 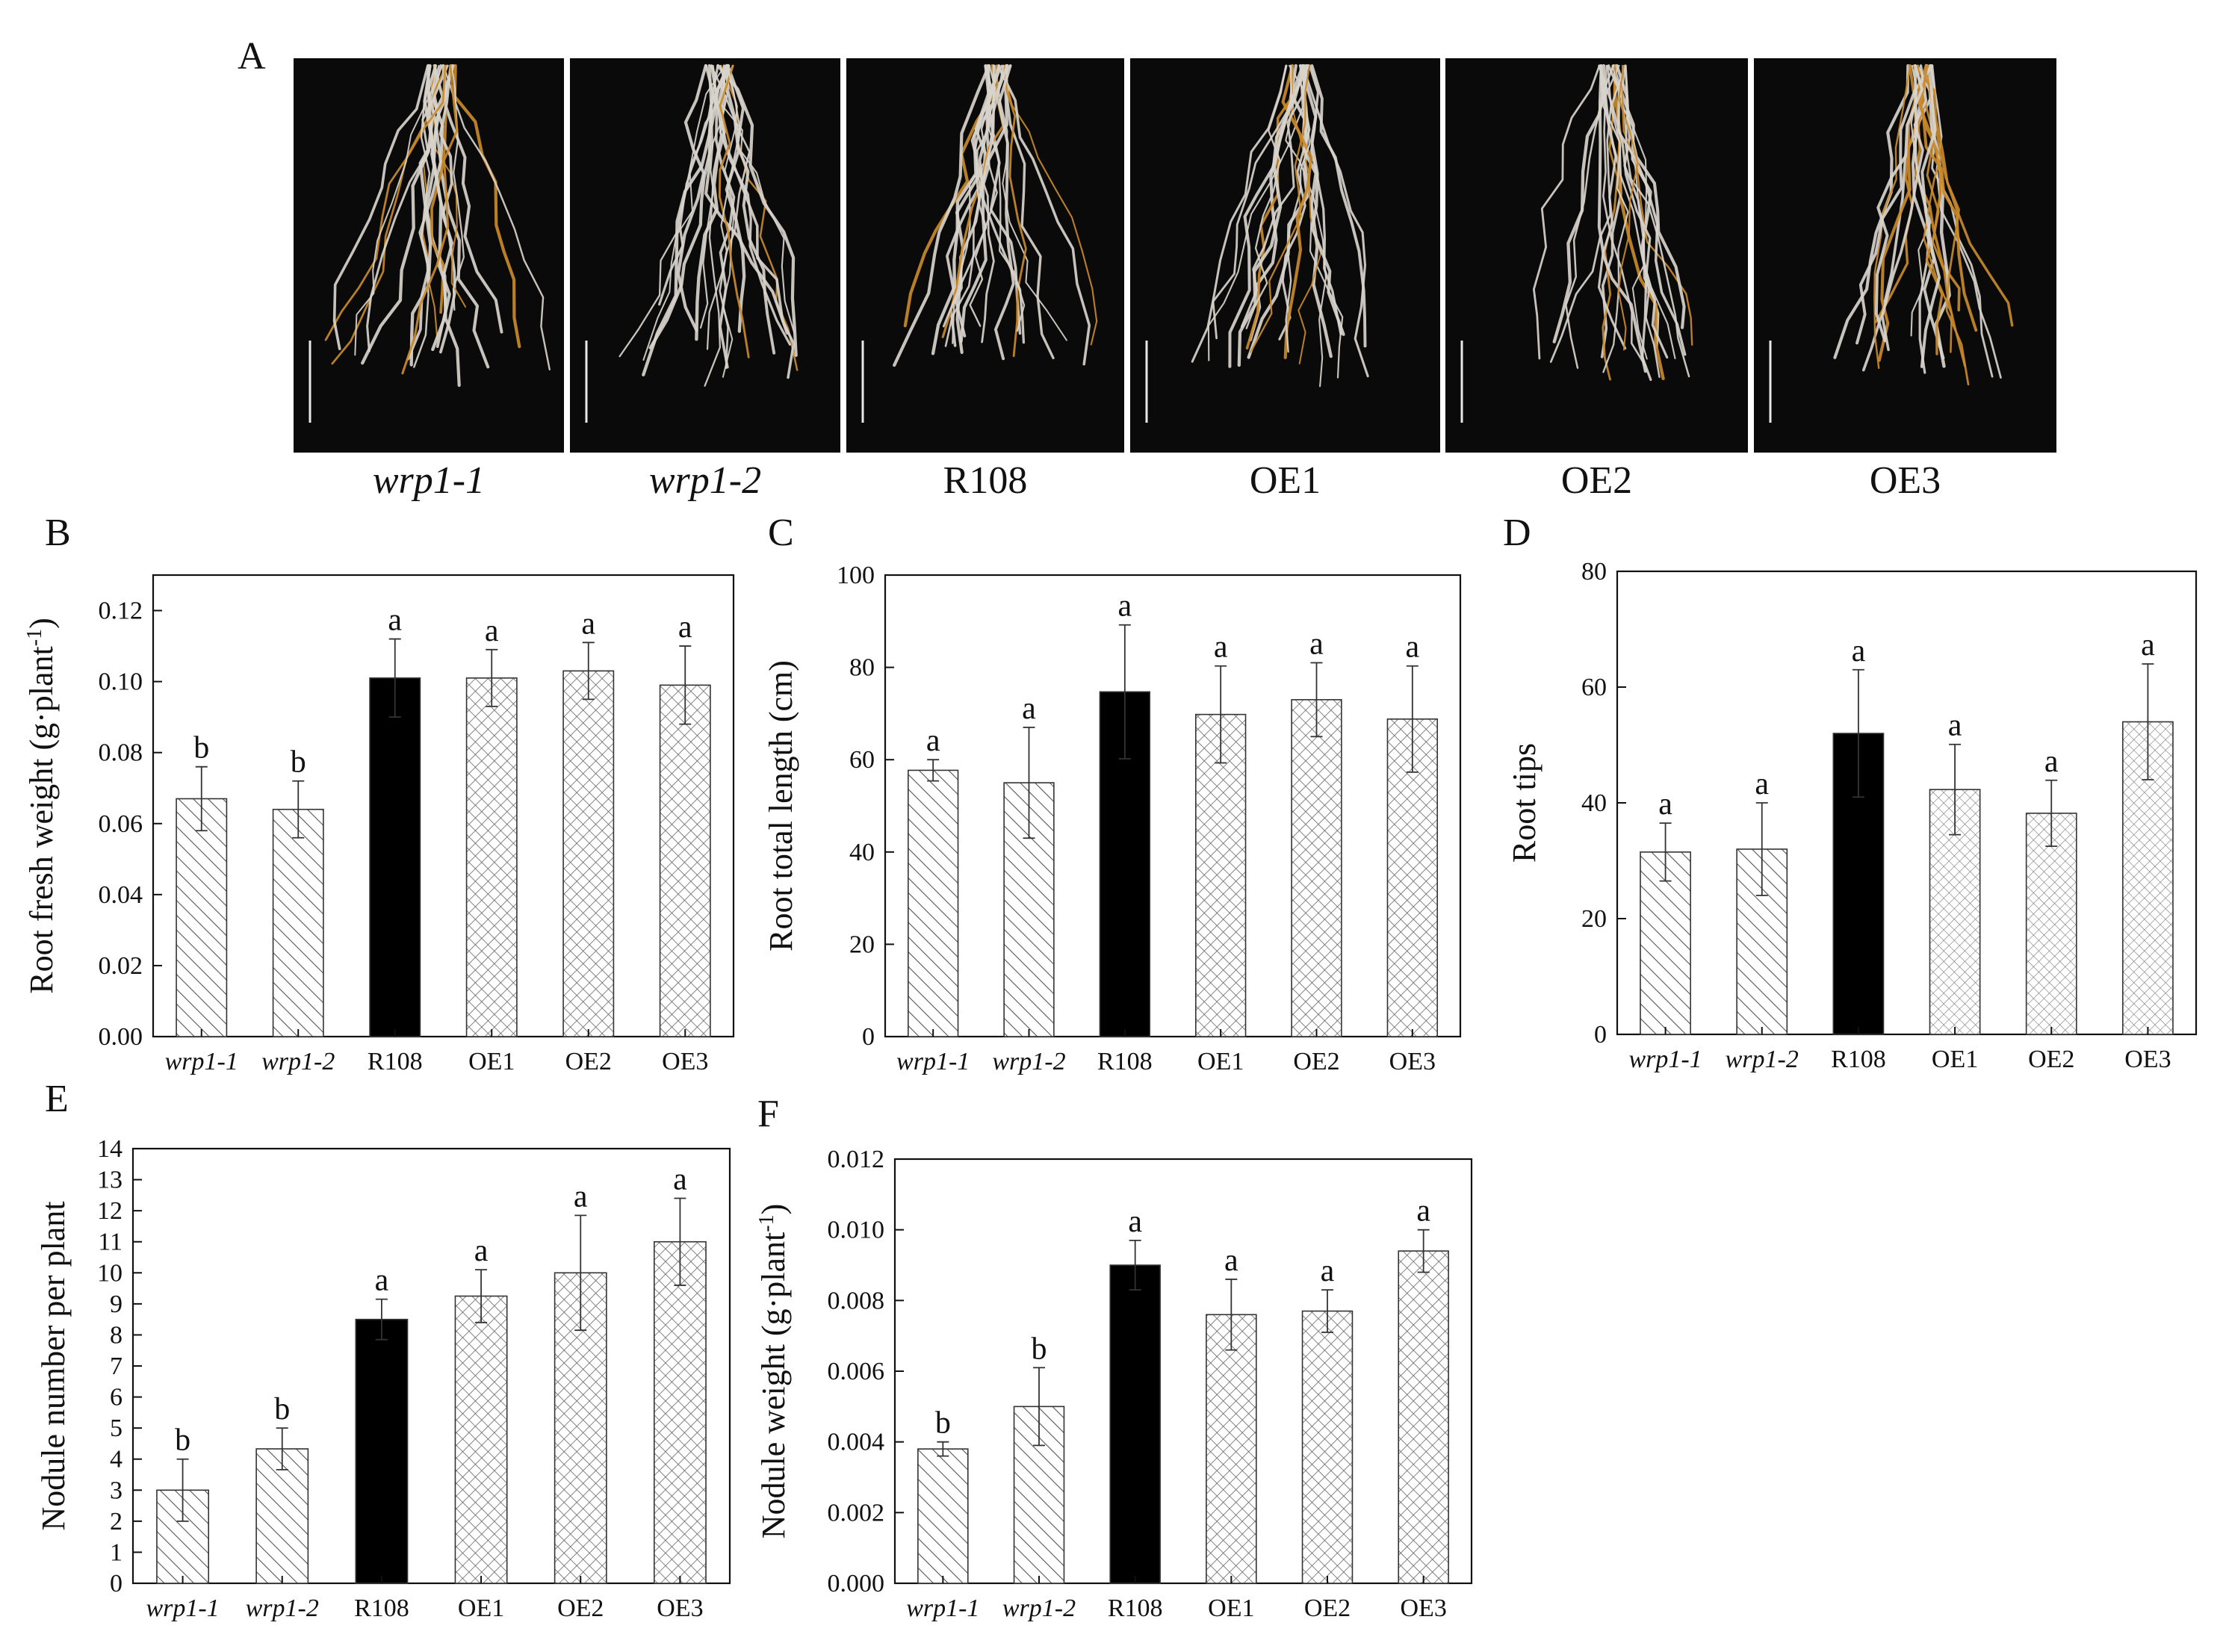 What do you see at coordinates (781, 805) in the screenshot?
I see `y-axis-label: Root total length (cm)` at bounding box center [781, 805].